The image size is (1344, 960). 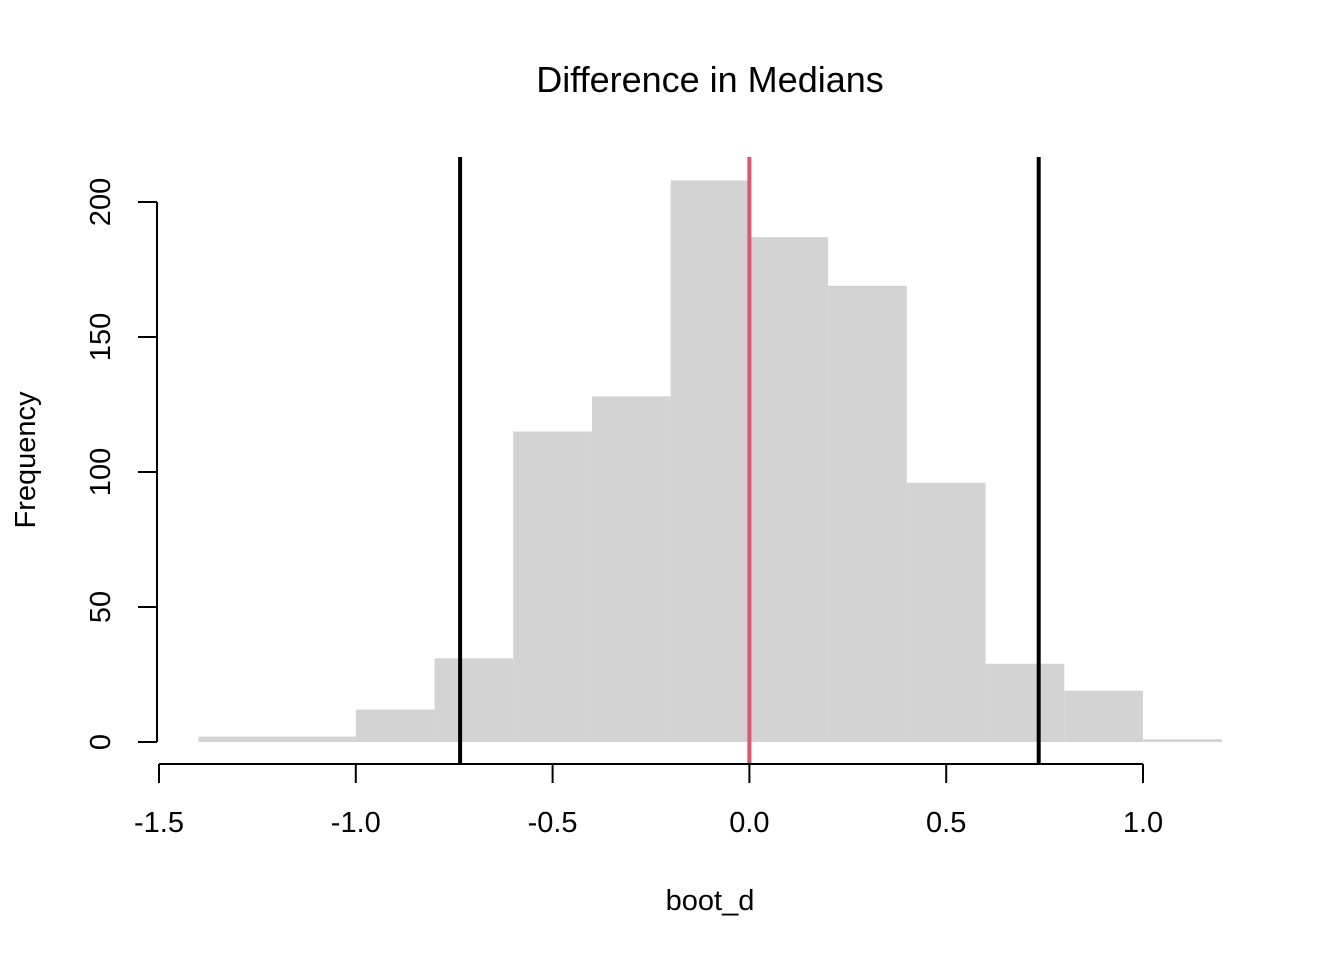 I want to click on x-tick-label: 0.5, so click(x=946, y=823).